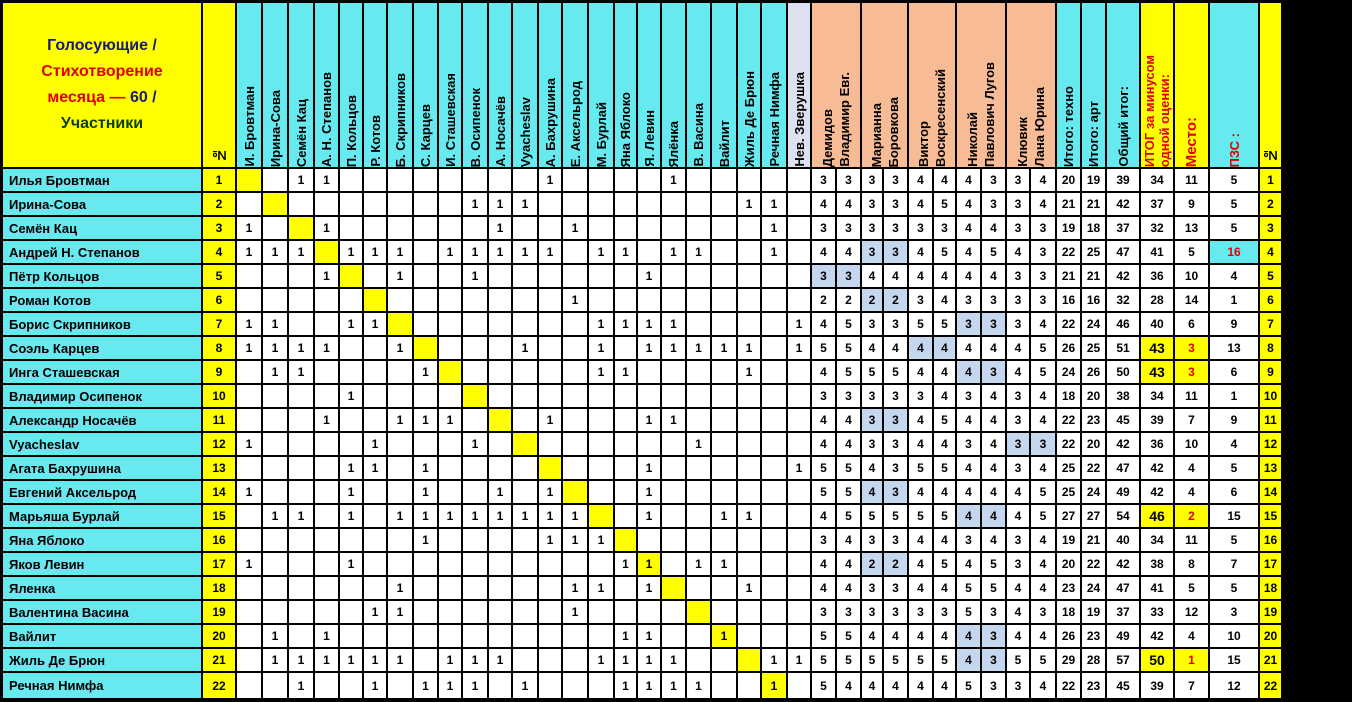 Image resolution: width=1352 pixels, height=702 pixels. Describe the element at coordinates (1157, 420) in the screenshot. I see `cell-text: 39` at that location.